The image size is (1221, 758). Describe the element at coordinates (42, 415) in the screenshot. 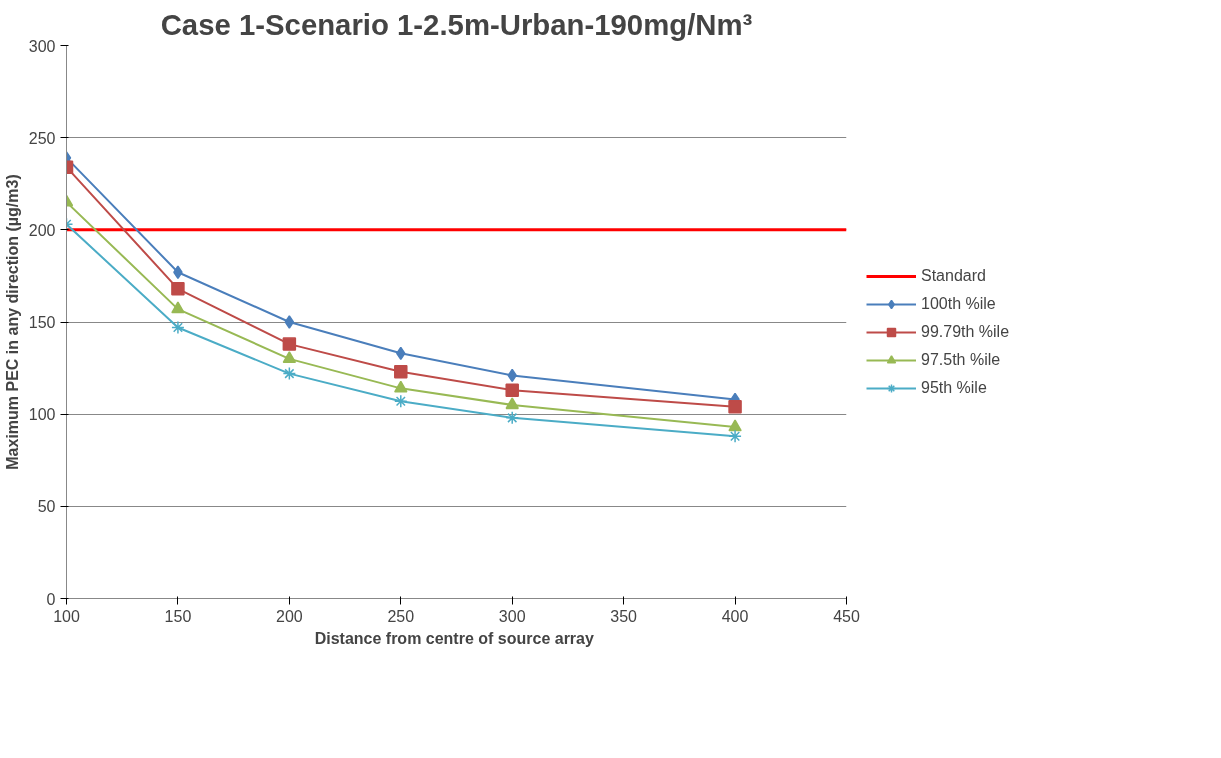

I see `y-tick-label: 100` at that location.